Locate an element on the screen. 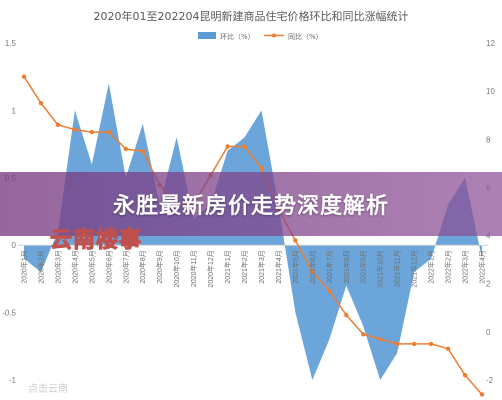  x-tick-label: 2022年4月 is located at coordinates (482, 266).